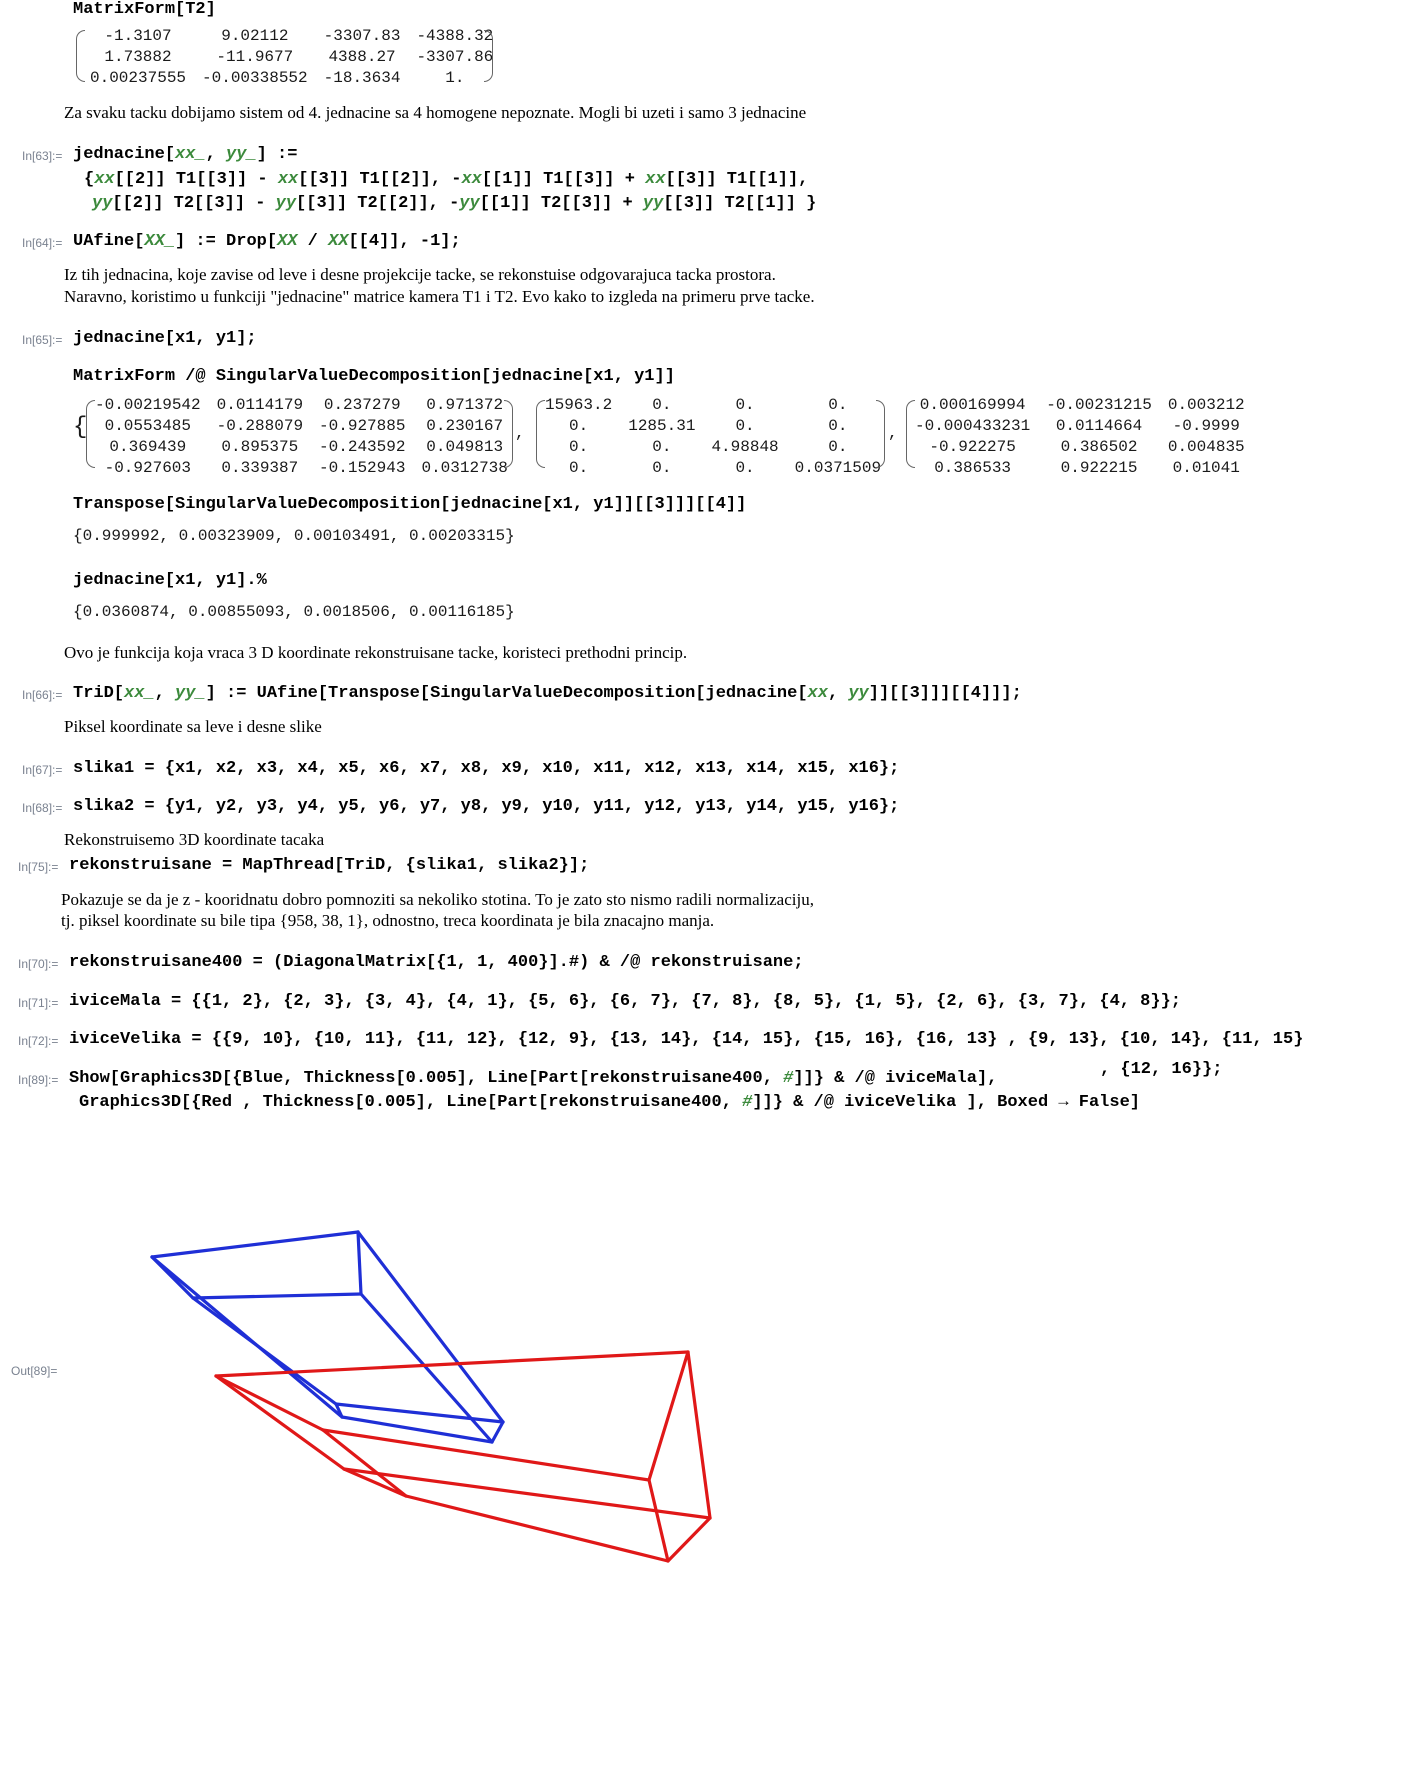 The image size is (1402, 1772). I want to click on matrix-u-row: 0.0553485 -0.288079 -0.927885 0.230167, so click(301, 425).